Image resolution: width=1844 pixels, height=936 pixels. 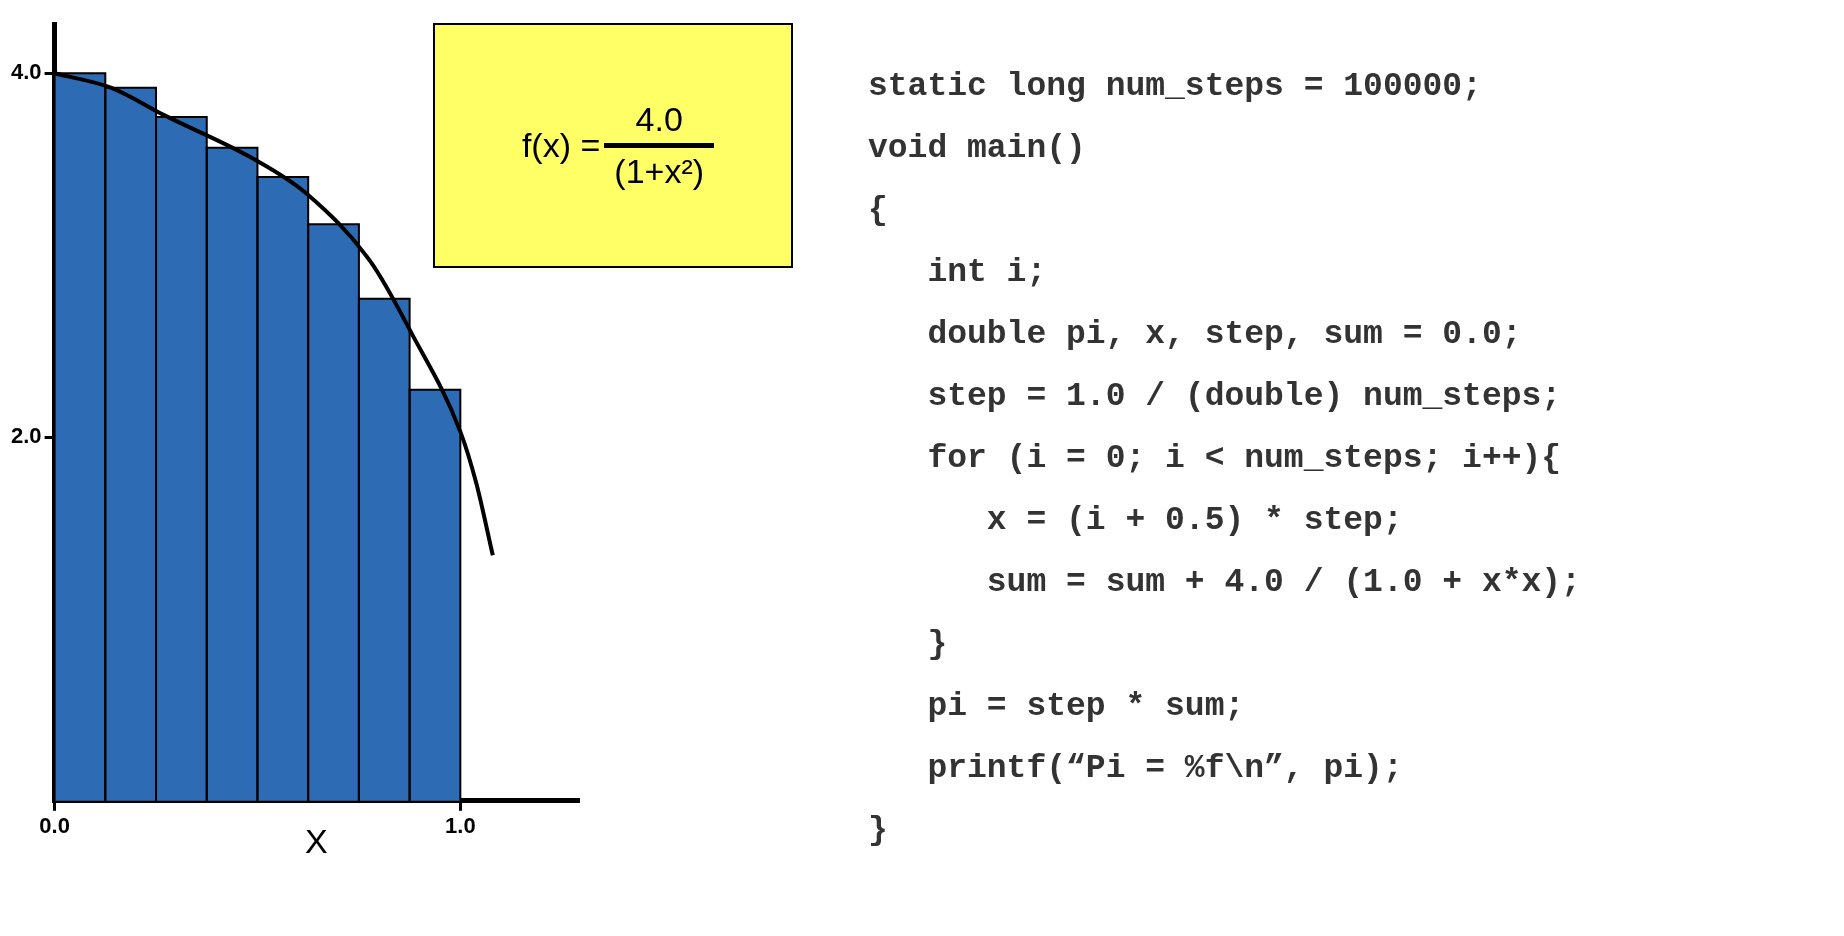 I want to click on text: step = 1.0 / (double) num_steps;, so click(x=1244, y=397).